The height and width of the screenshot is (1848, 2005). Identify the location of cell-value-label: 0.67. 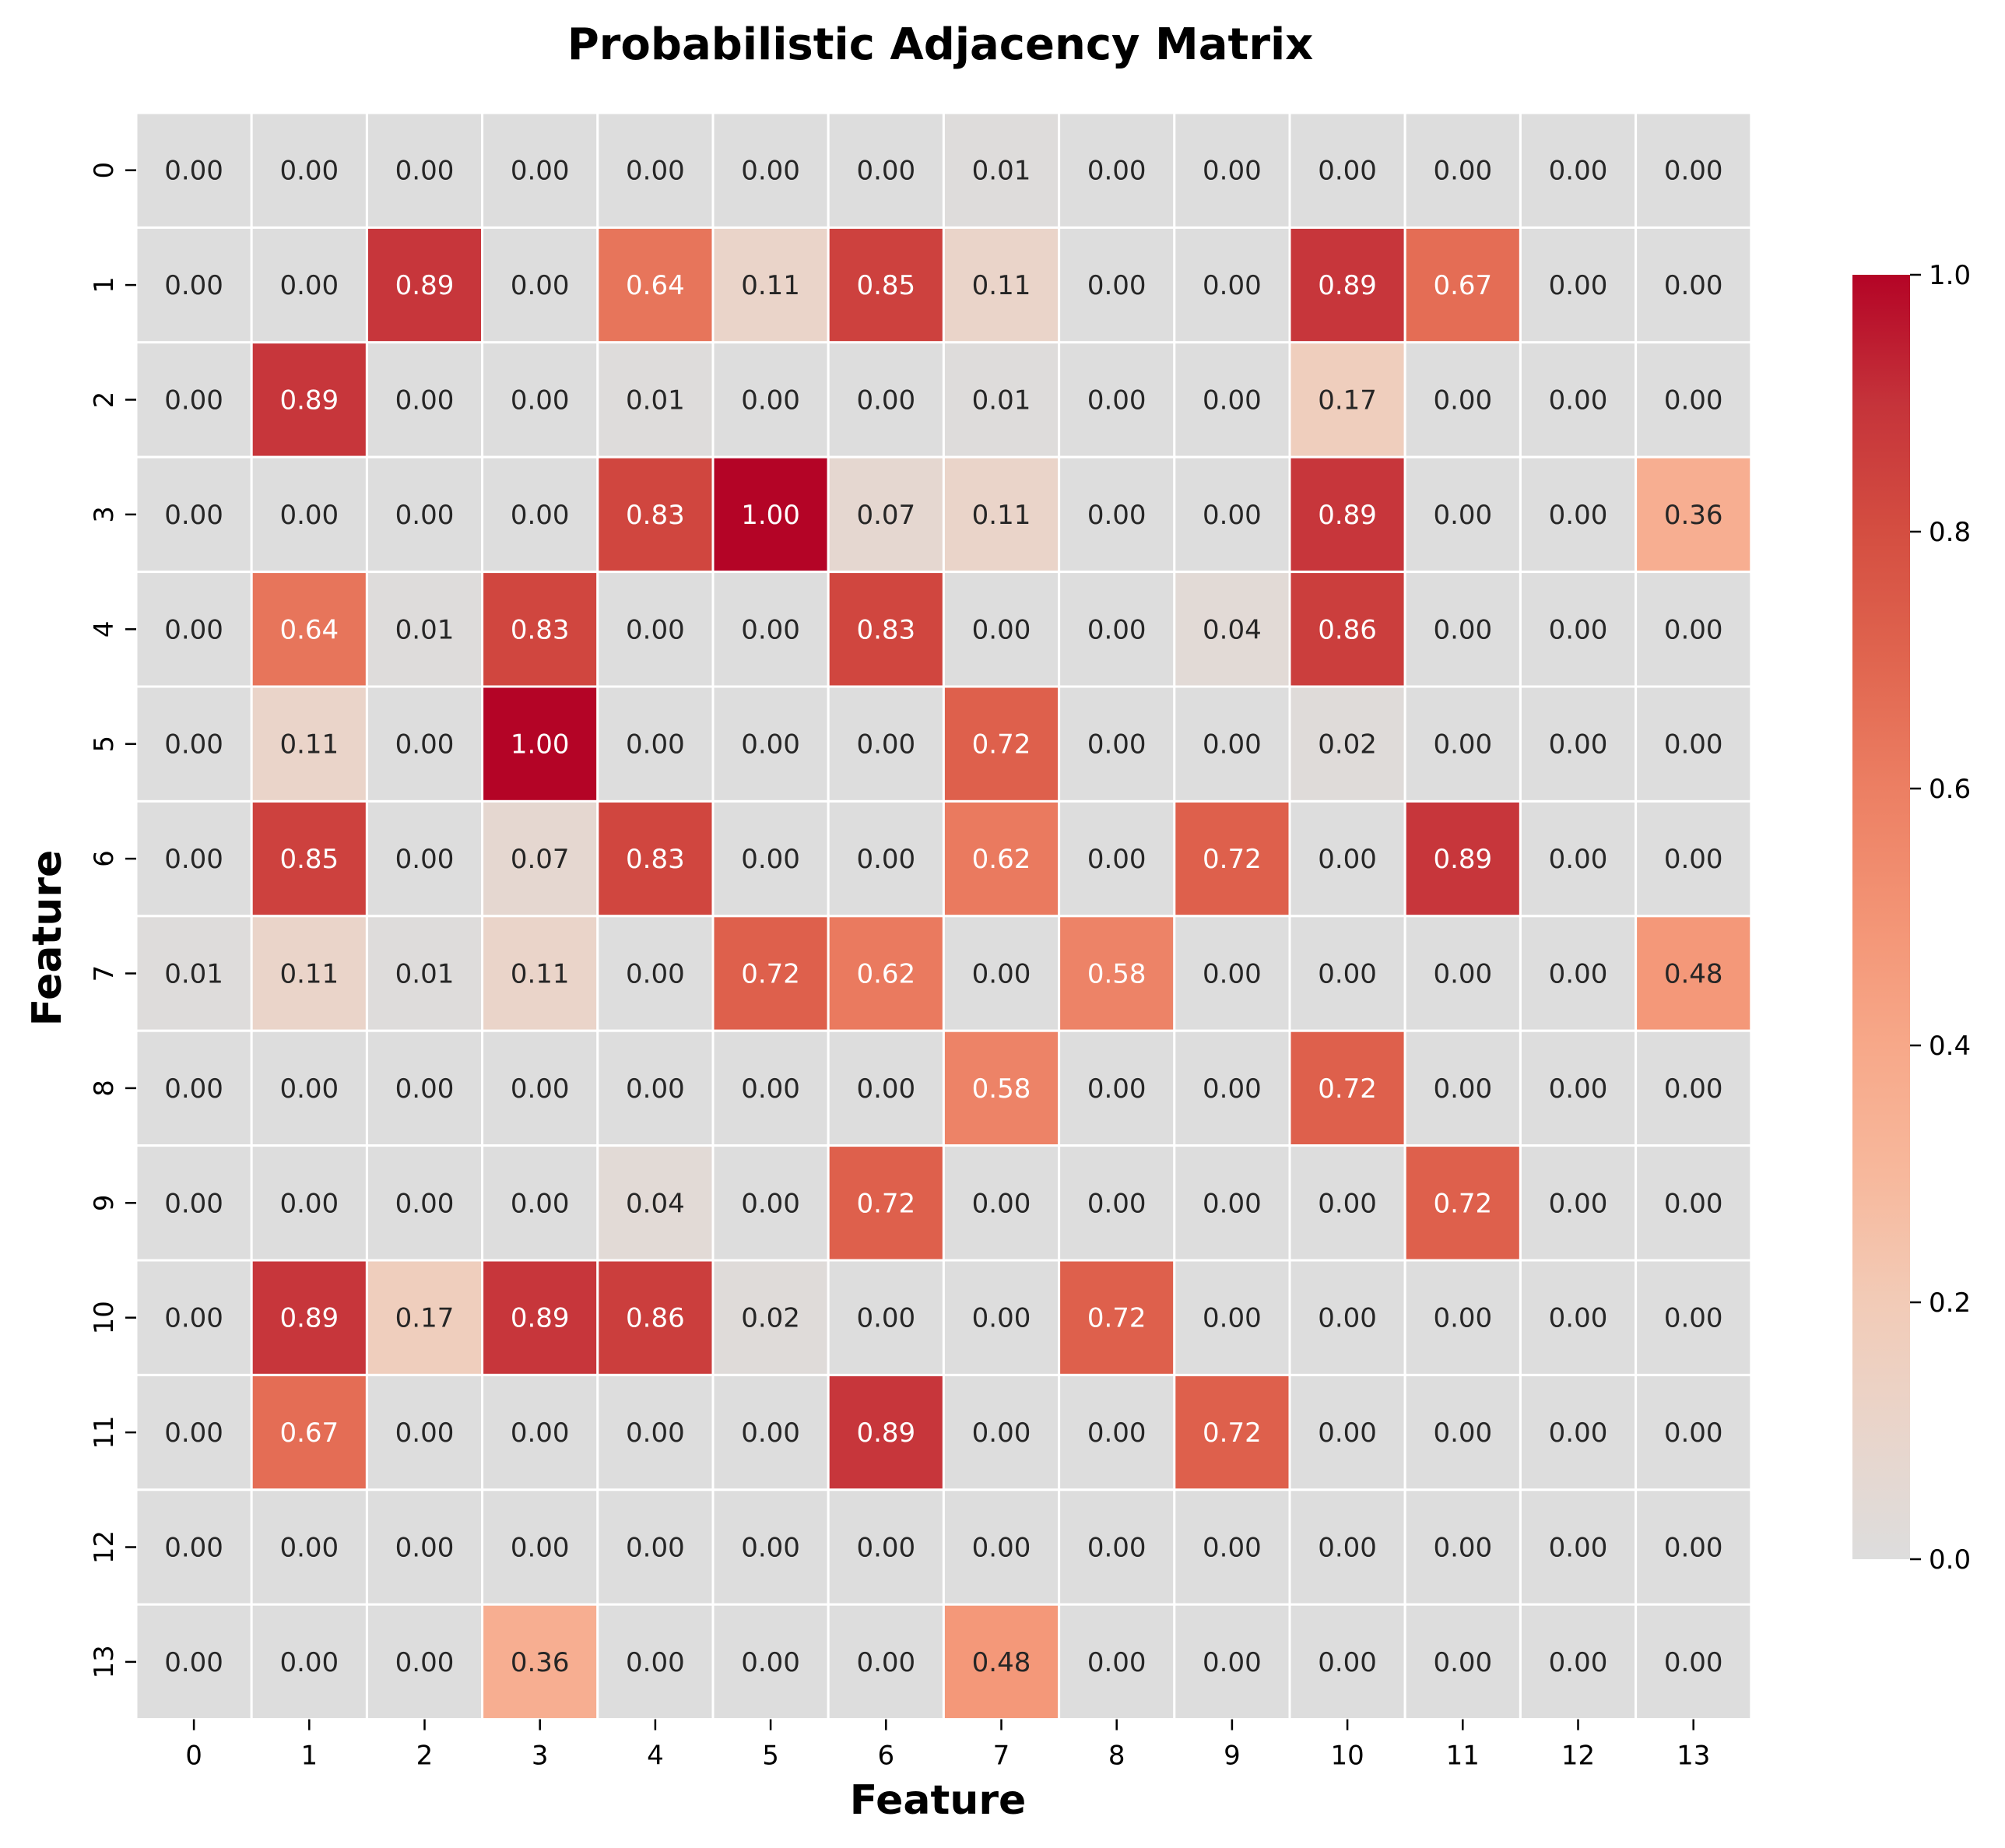
(1462, 285).